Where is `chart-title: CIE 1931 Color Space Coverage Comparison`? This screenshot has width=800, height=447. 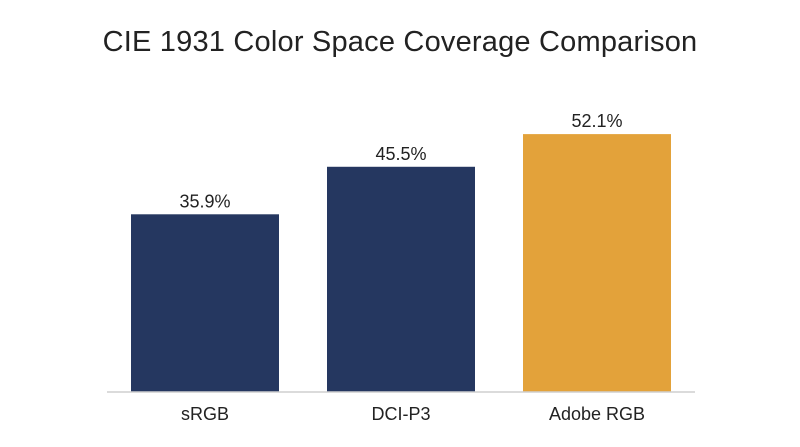 chart-title: CIE 1931 Color Space Coverage Comparison is located at coordinates (400, 42).